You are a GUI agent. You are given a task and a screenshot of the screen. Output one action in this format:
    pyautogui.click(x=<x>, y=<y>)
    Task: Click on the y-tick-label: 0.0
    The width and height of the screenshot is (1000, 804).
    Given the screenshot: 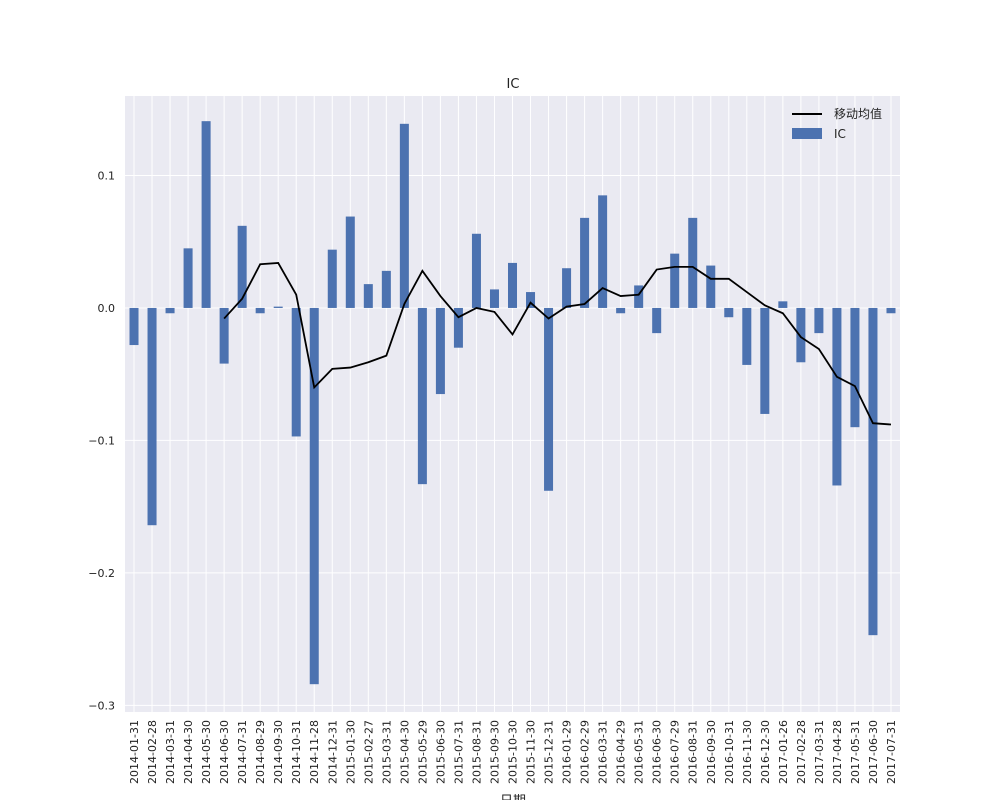 What is the action you would take?
    pyautogui.click(x=107, y=308)
    